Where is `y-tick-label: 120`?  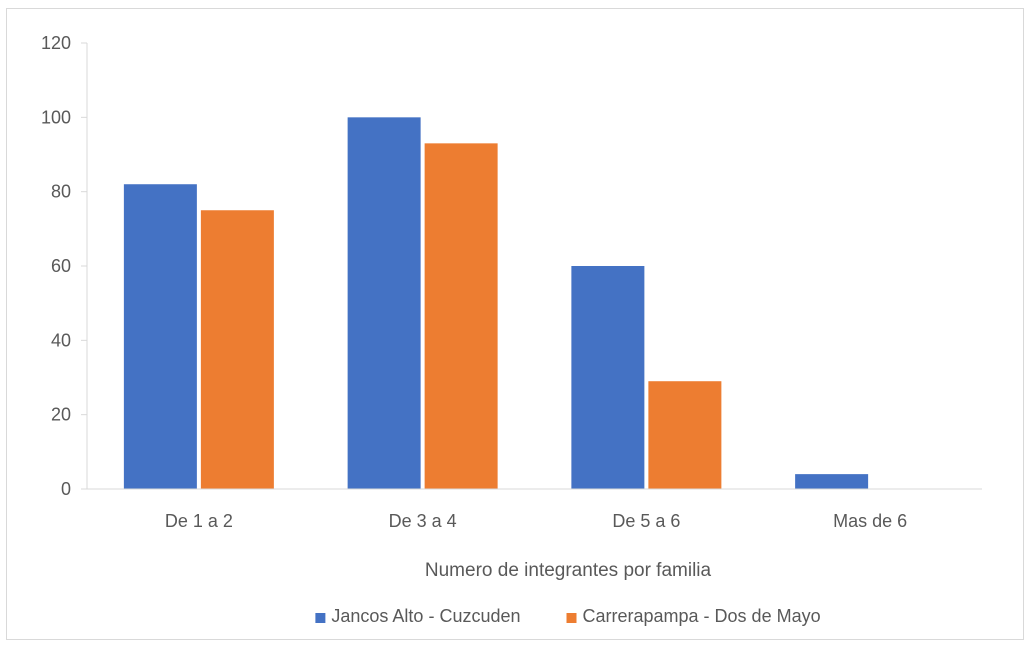
y-tick-label: 120 is located at coordinates (56, 43).